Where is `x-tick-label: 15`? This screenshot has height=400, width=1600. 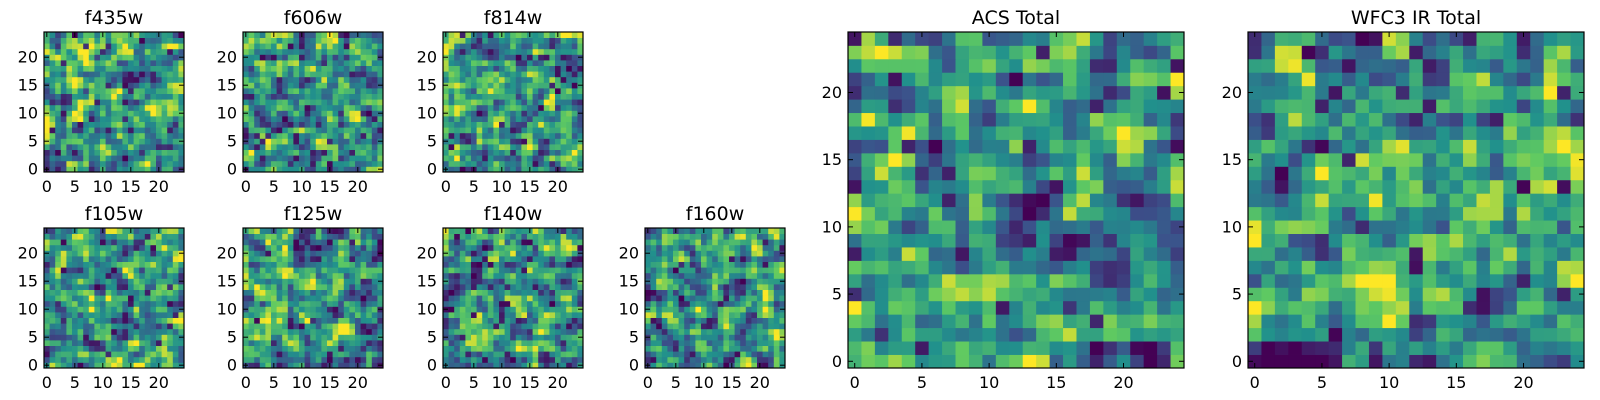
x-tick-label: 15 is located at coordinates (131, 186).